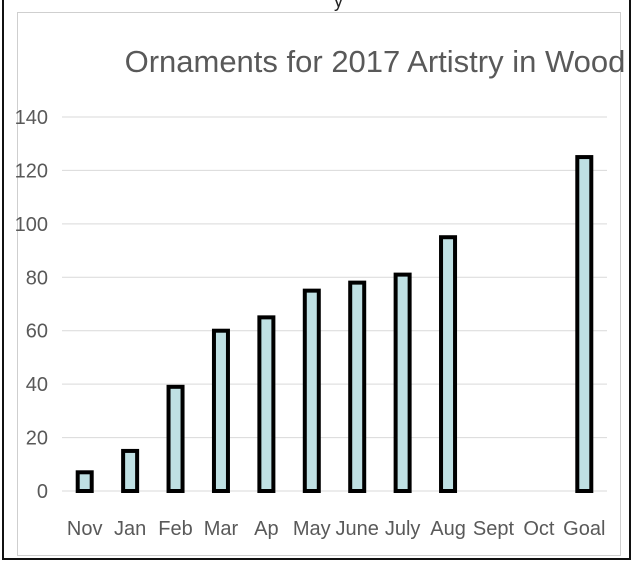  What do you see at coordinates (85, 529) in the screenshot?
I see `x-tick-label-nov: Nov` at bounding box center [85, 529].